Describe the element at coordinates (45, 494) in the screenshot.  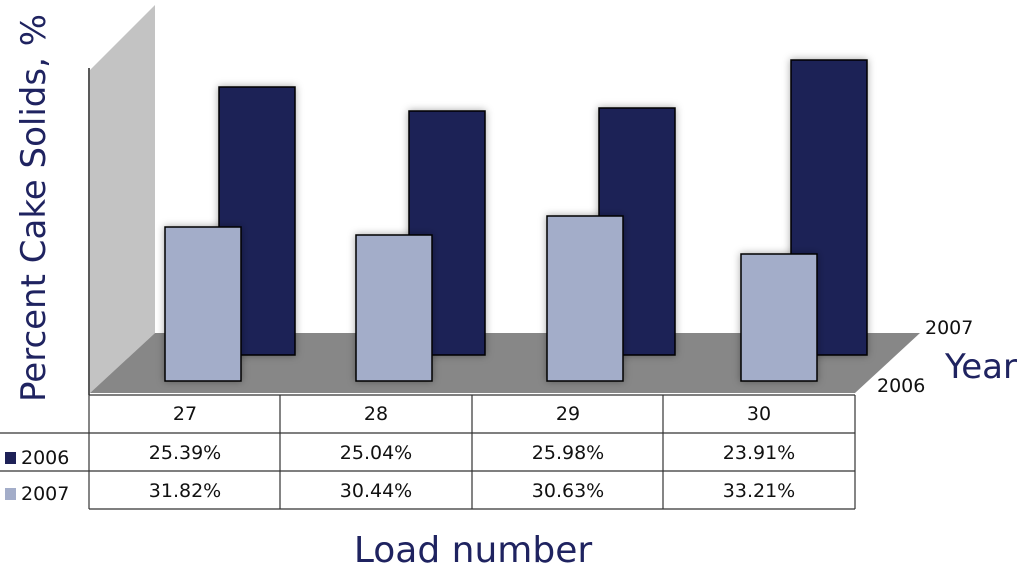
I see `legend-label-2007: 2007` at that location.